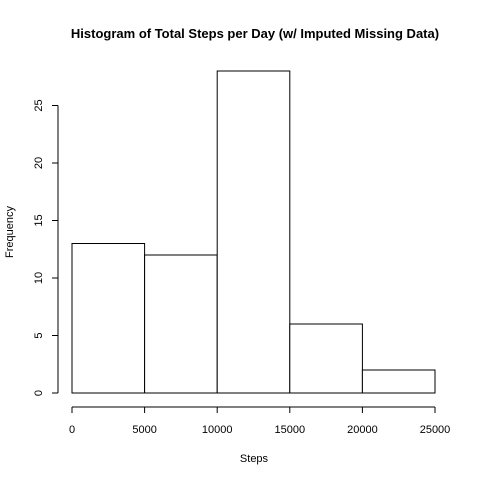  Describe the element at coordinates (290, 430) in the screenshot. I see `x-tick-label: 15000` at that location.